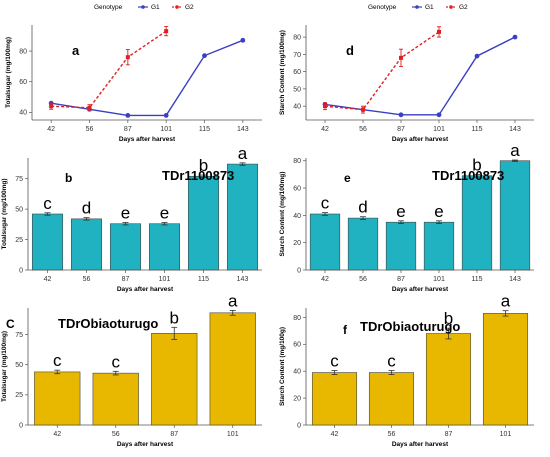 Image resolution: width=550 pixels, height=457 pixels. I want to click on panel-label: b, so click(68, 178).